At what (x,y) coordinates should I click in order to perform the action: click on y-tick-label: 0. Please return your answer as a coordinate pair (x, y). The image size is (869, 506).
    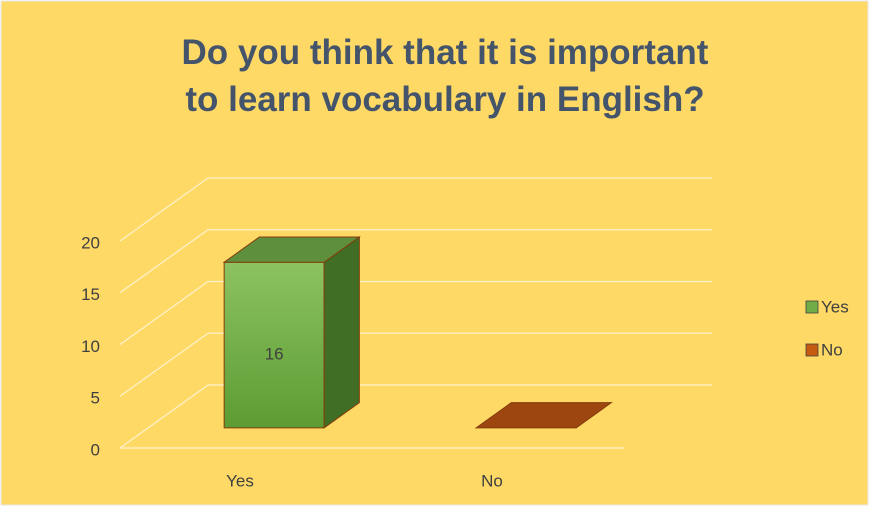
    Looking at the image, I should click on (95, 449).